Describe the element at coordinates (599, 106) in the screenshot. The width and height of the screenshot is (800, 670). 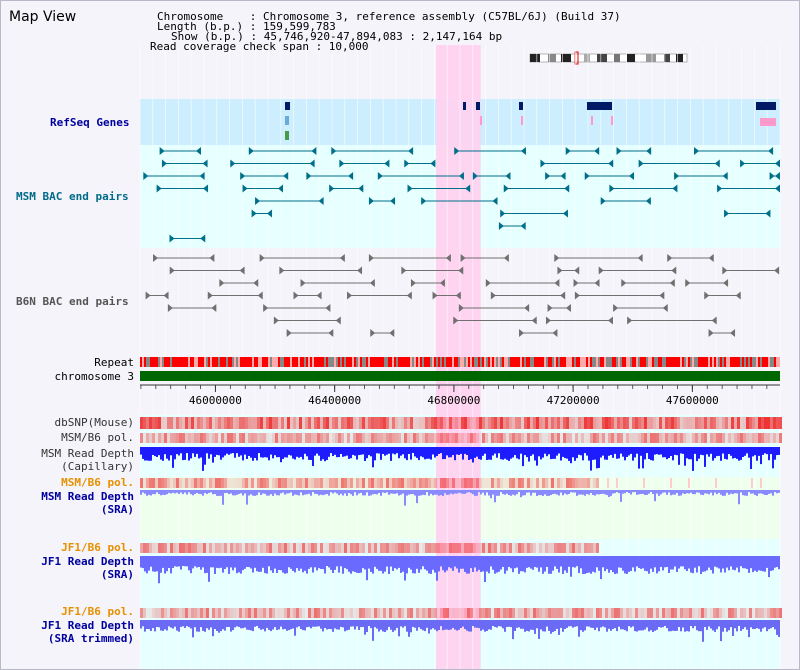
I see `refseq-gene` at that location.